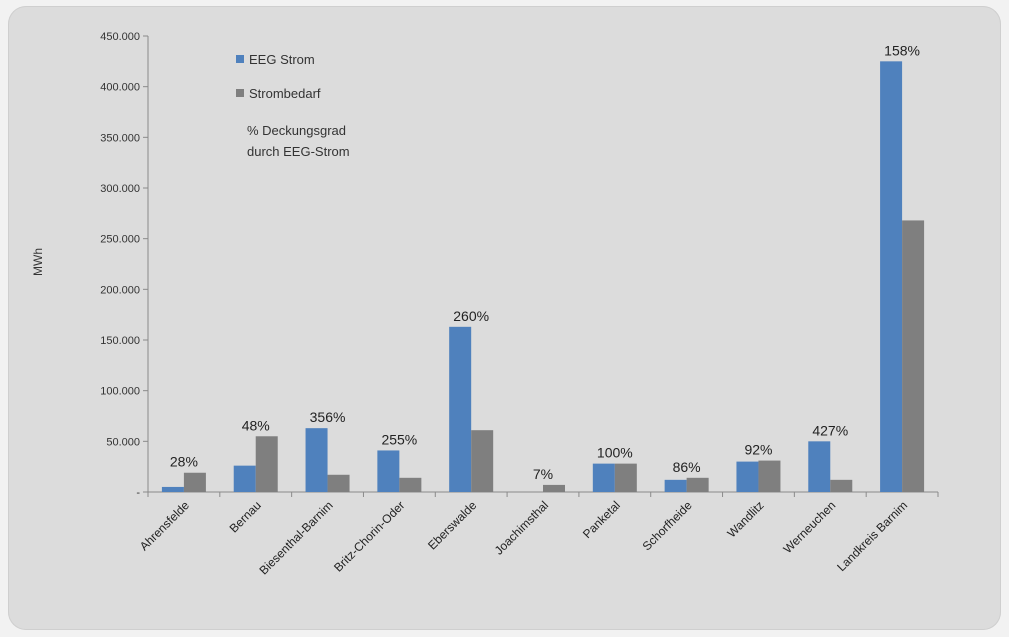 This screenshot has height=637, width=1009. Describe the element at coordinates (240, 59) in the screenshot. I see `legend-swatch-eeg-strom` at that location.